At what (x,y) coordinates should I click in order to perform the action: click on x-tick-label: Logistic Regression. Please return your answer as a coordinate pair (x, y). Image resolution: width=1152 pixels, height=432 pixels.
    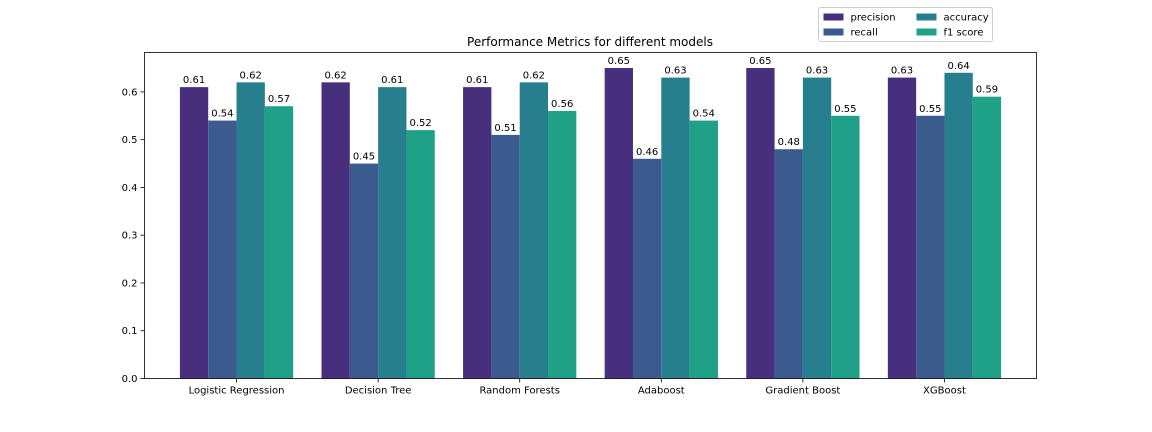
    Looking at the image, I should click on (237, 391).